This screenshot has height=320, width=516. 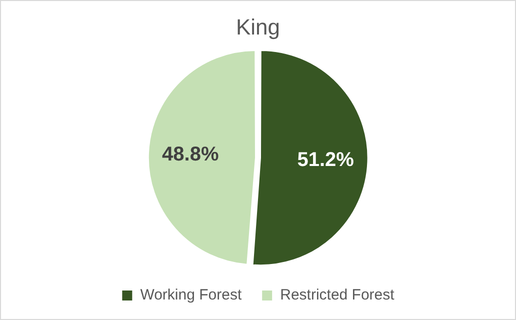 What do you see at coordinates (191, 295) in the screenshot?
I see `legend-label: Working Forest` at bounding box center [191, 295].